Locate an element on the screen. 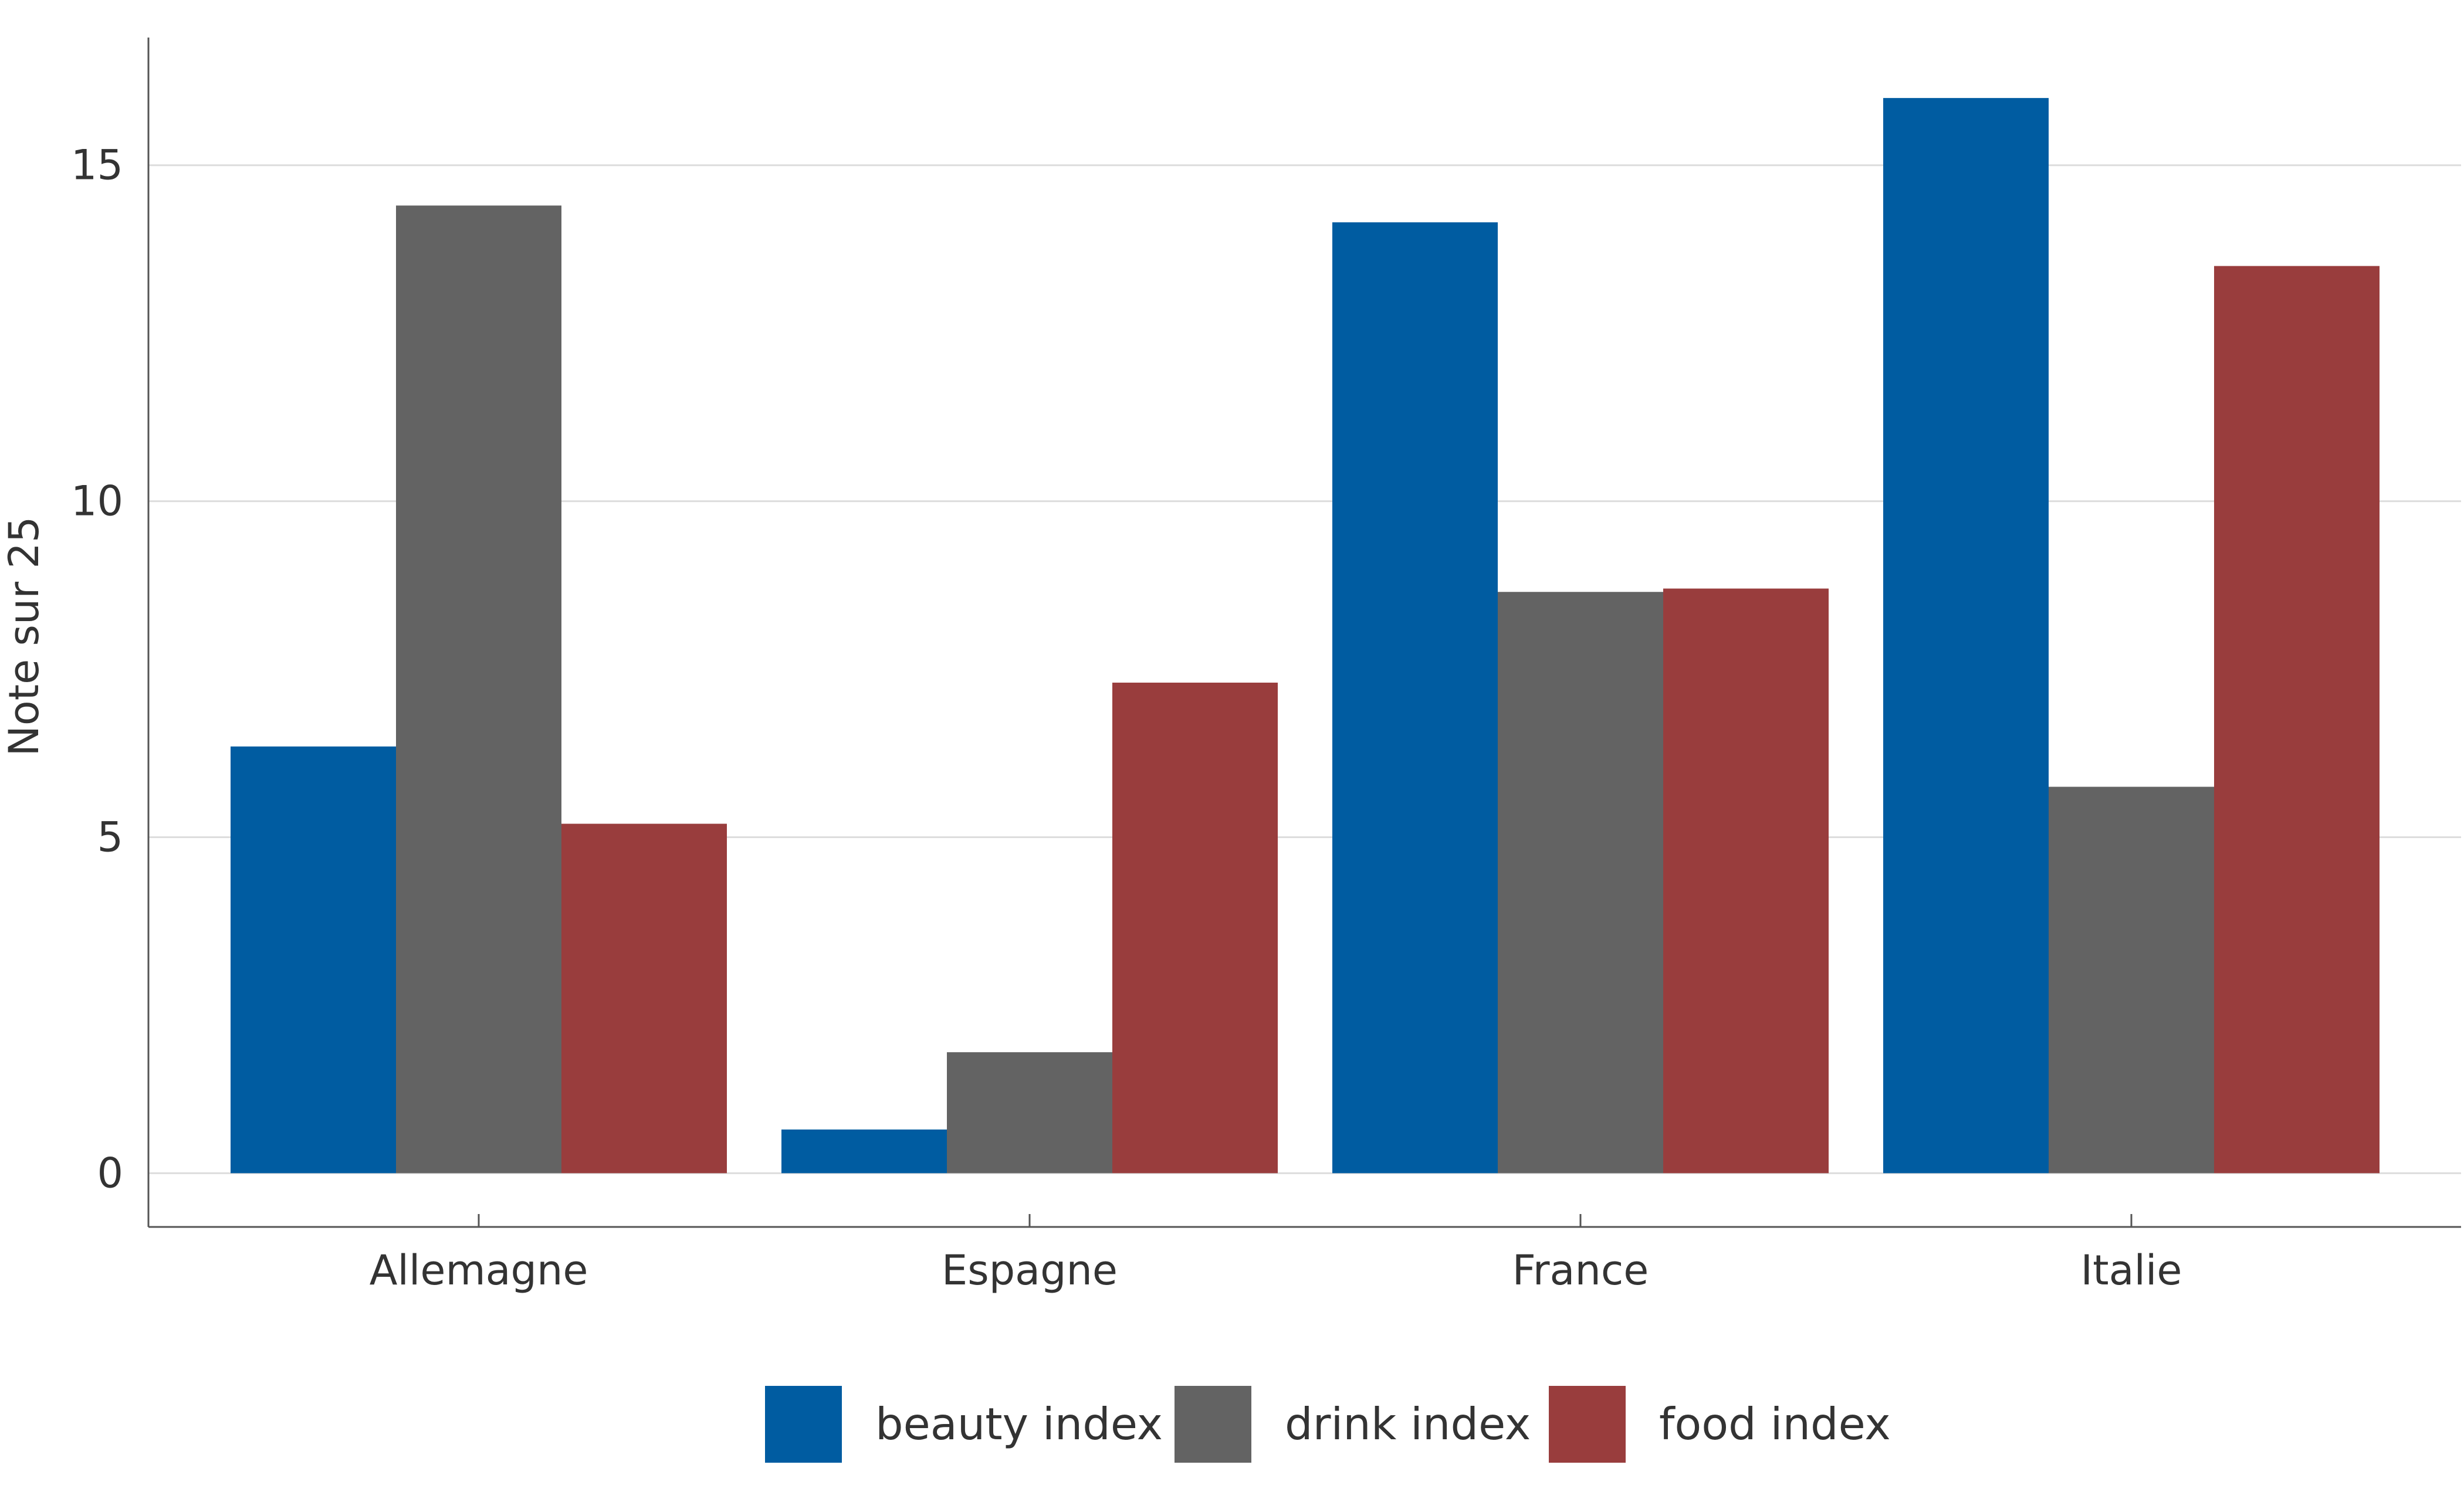  legend-label: beauty index is located at coordinates (1019, 1424).